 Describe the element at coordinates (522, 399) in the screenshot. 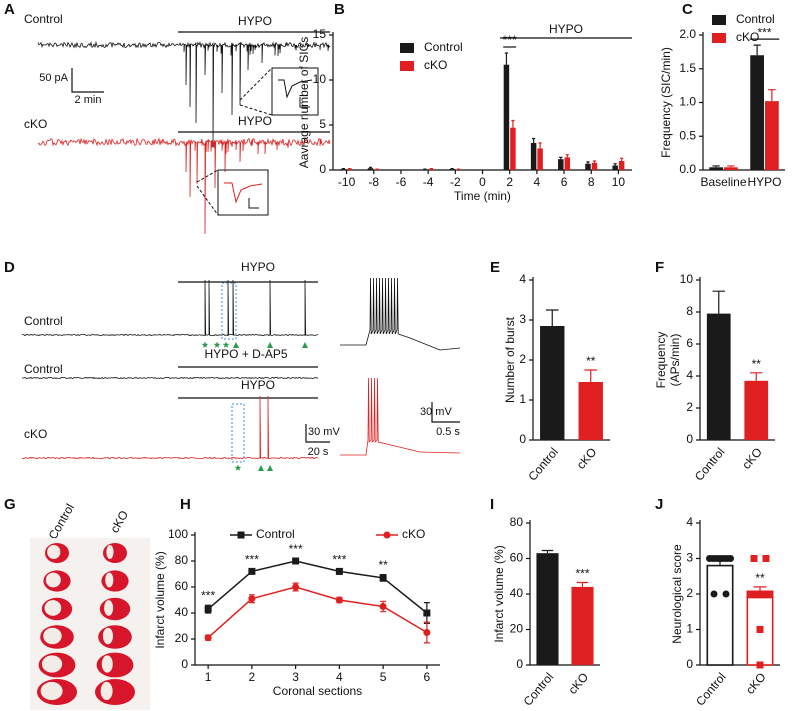

I see `y-tick-label: 1` at that location.